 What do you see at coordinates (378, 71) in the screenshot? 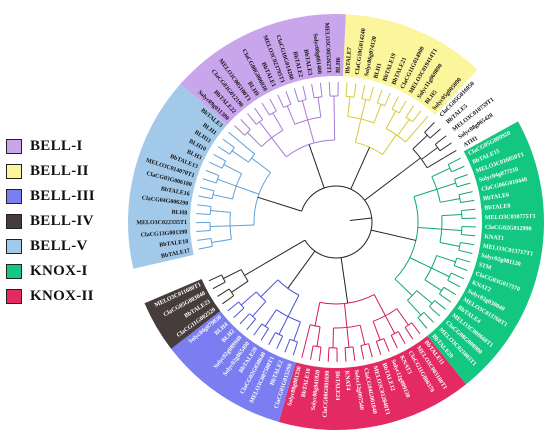
I see `leaf-label: BLH1` at bounding box center [378, 71].